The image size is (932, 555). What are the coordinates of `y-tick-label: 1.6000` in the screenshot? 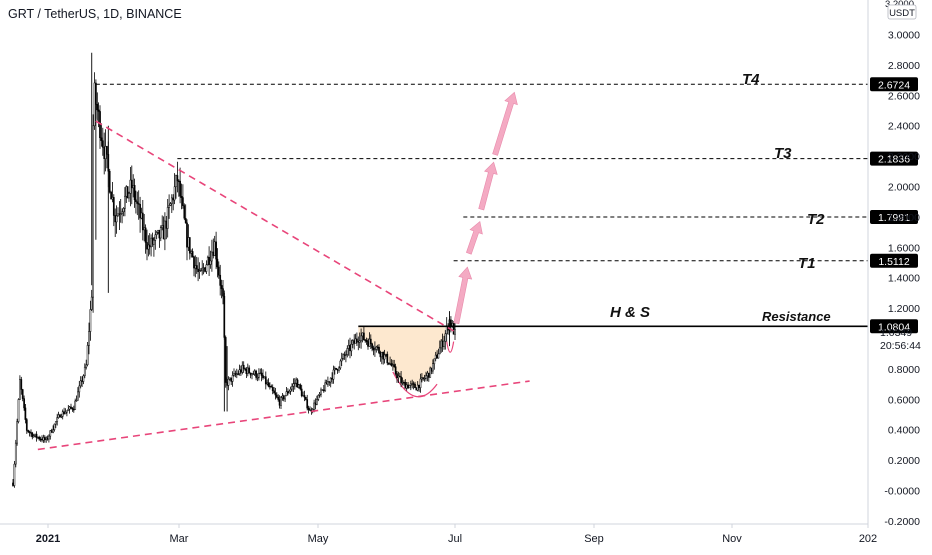 It's located at (904, 248).